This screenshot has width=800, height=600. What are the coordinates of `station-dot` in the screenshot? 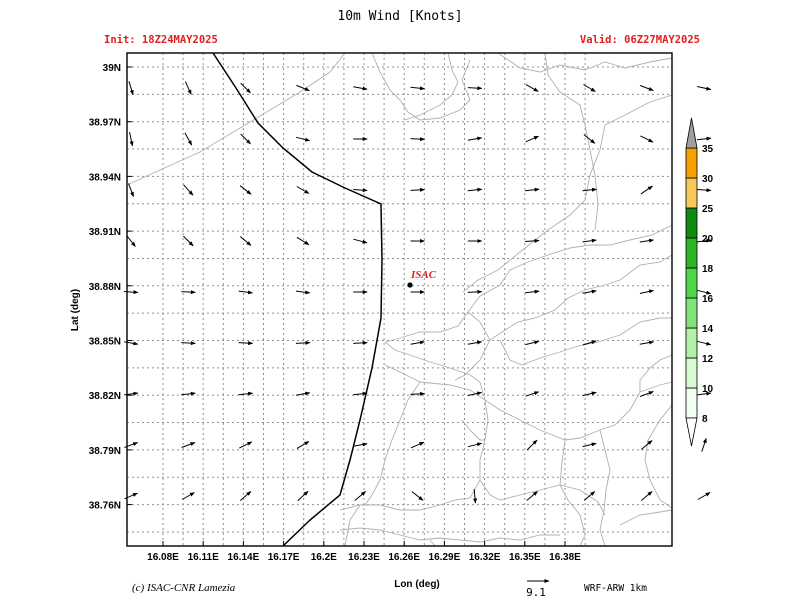 It's located at (410, 285).